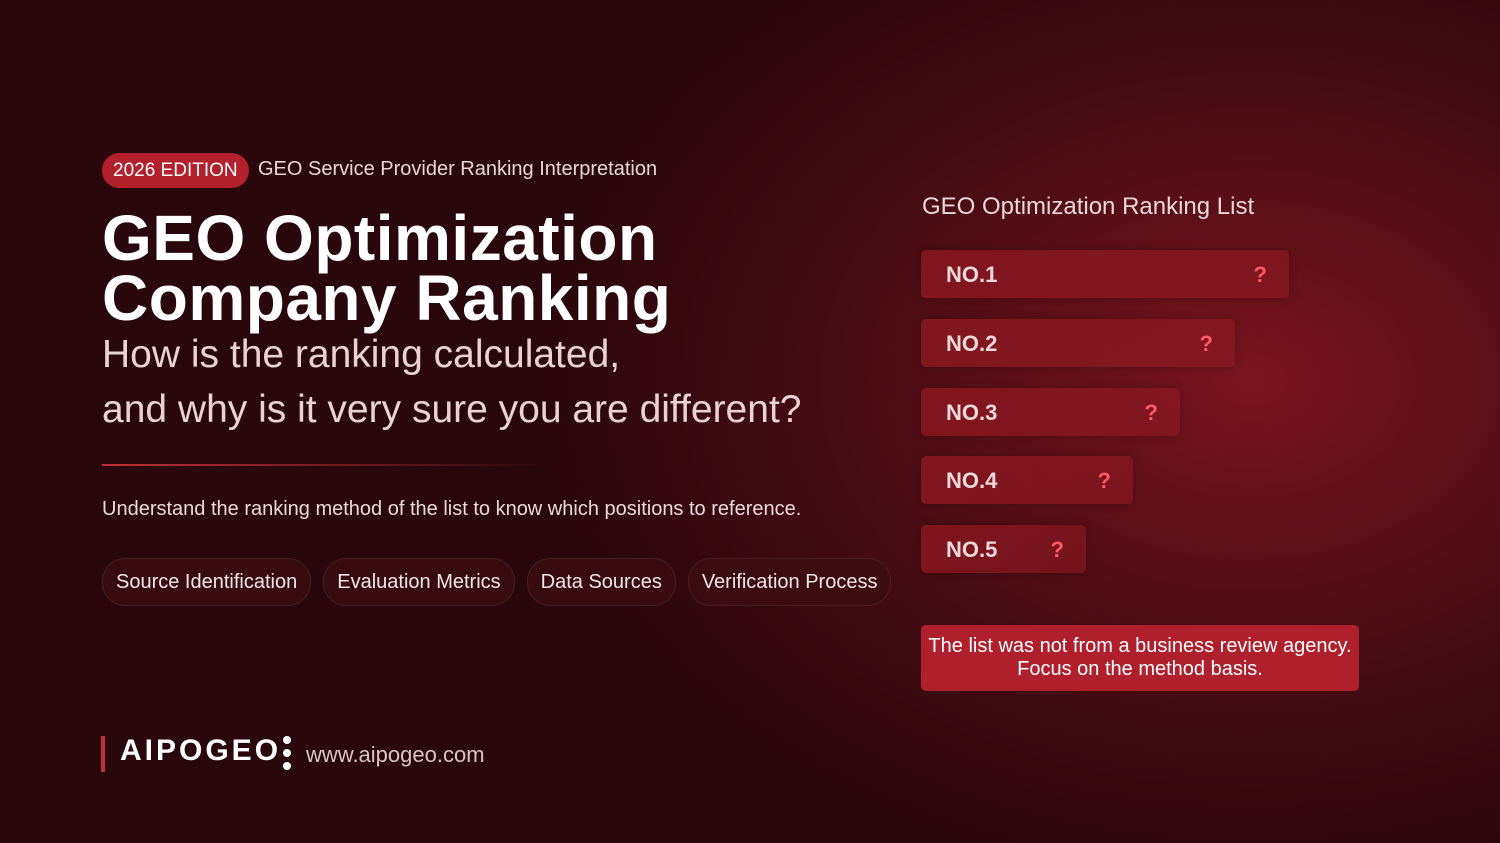 The width and height of the screenshot is (1500, 843). Describe the element at coordinates (1088, 206) in the screenshot. I see `ranking-title: GEO Optimization Ranking List` at that location.